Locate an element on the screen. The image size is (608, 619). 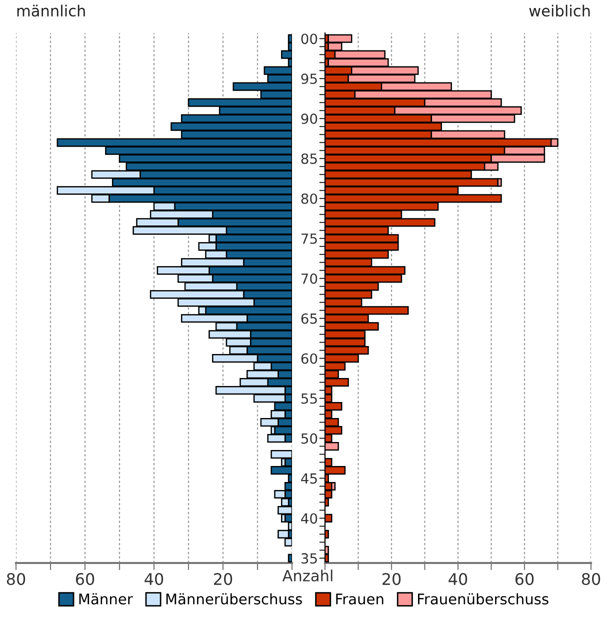
y-tick-label: 65 is located at coordinates (309, 318).